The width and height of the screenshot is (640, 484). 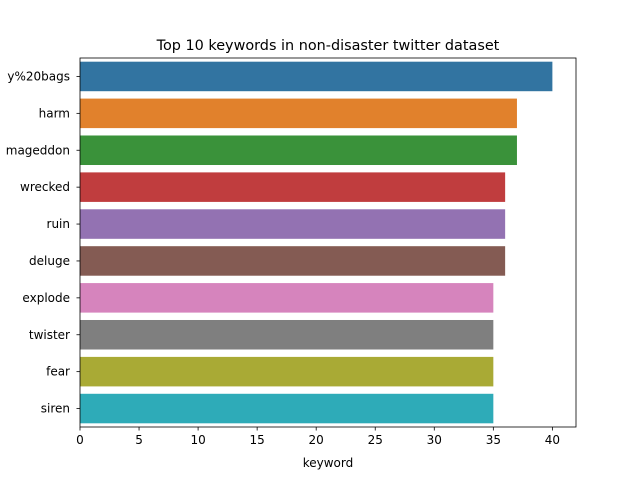 What do you see at coordinates (493, 440) in the screenshot?
I see `x-tick-label: 35` at bounding box center [493, 440].